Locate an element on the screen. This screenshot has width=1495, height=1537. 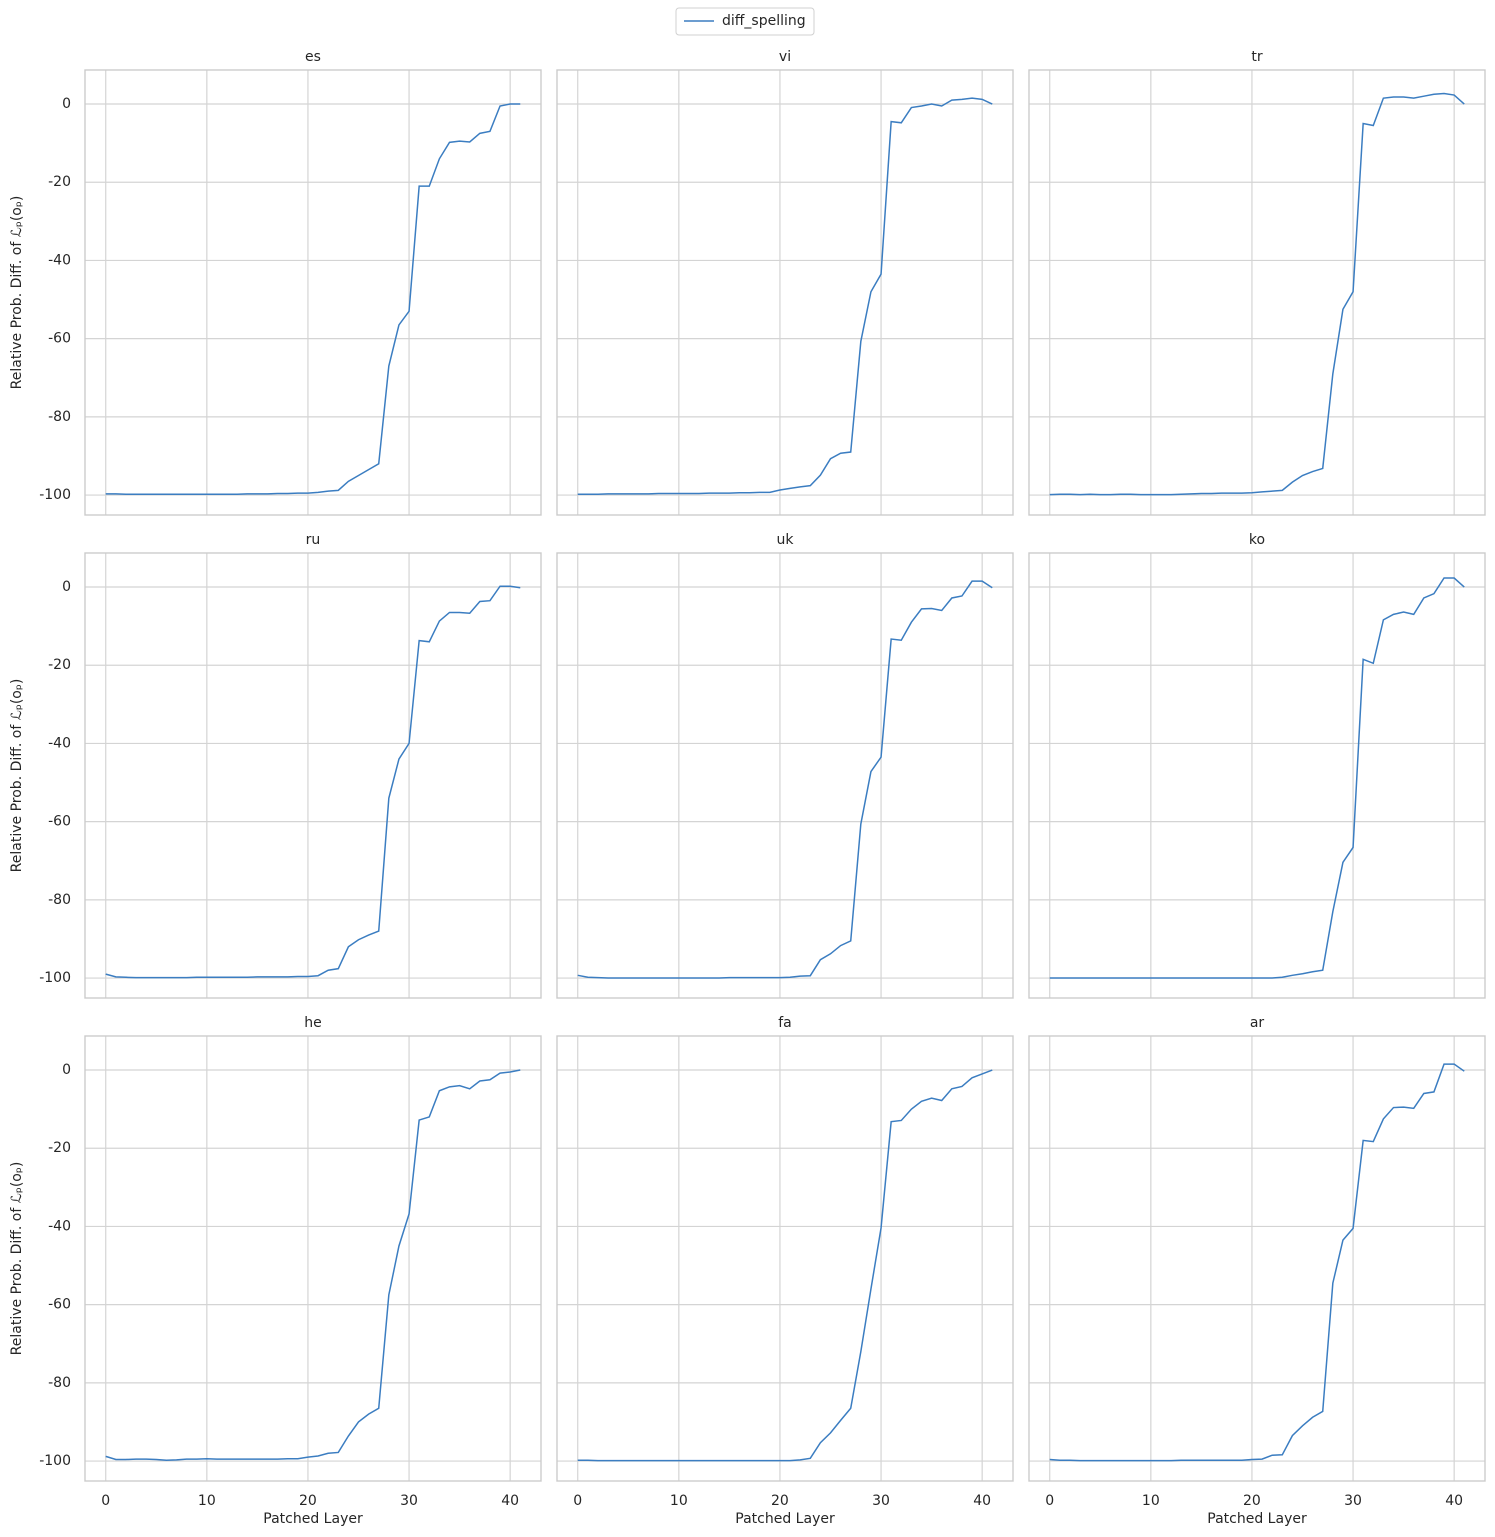
legend-box is located at coordinates (745, 21).